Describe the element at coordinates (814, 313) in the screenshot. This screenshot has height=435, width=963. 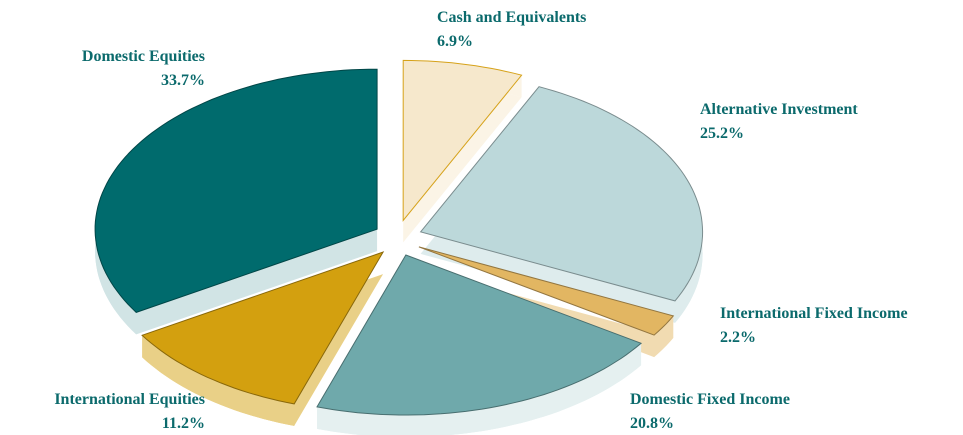
I see `slice-label: International Fixed Income` at that location.